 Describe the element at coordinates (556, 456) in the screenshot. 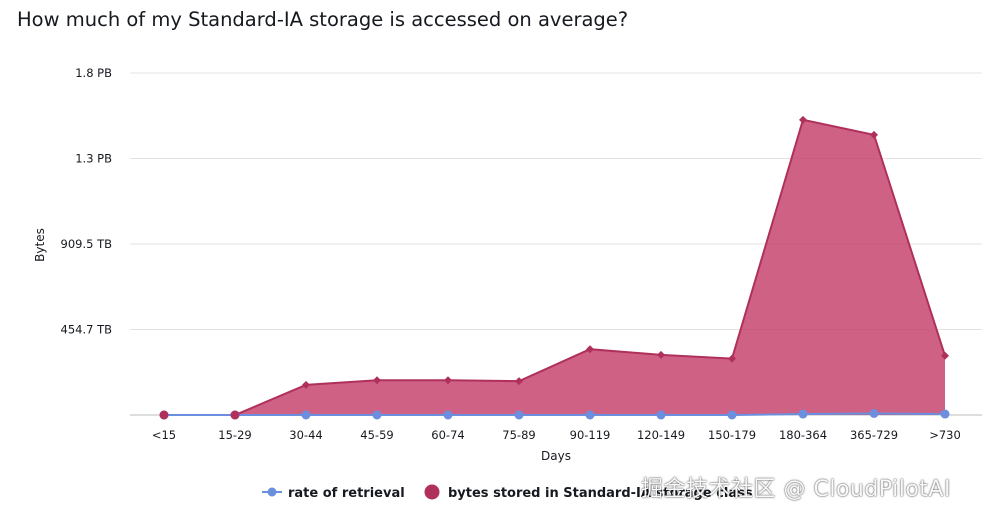

I see `x-axis-label: Days` at that location.